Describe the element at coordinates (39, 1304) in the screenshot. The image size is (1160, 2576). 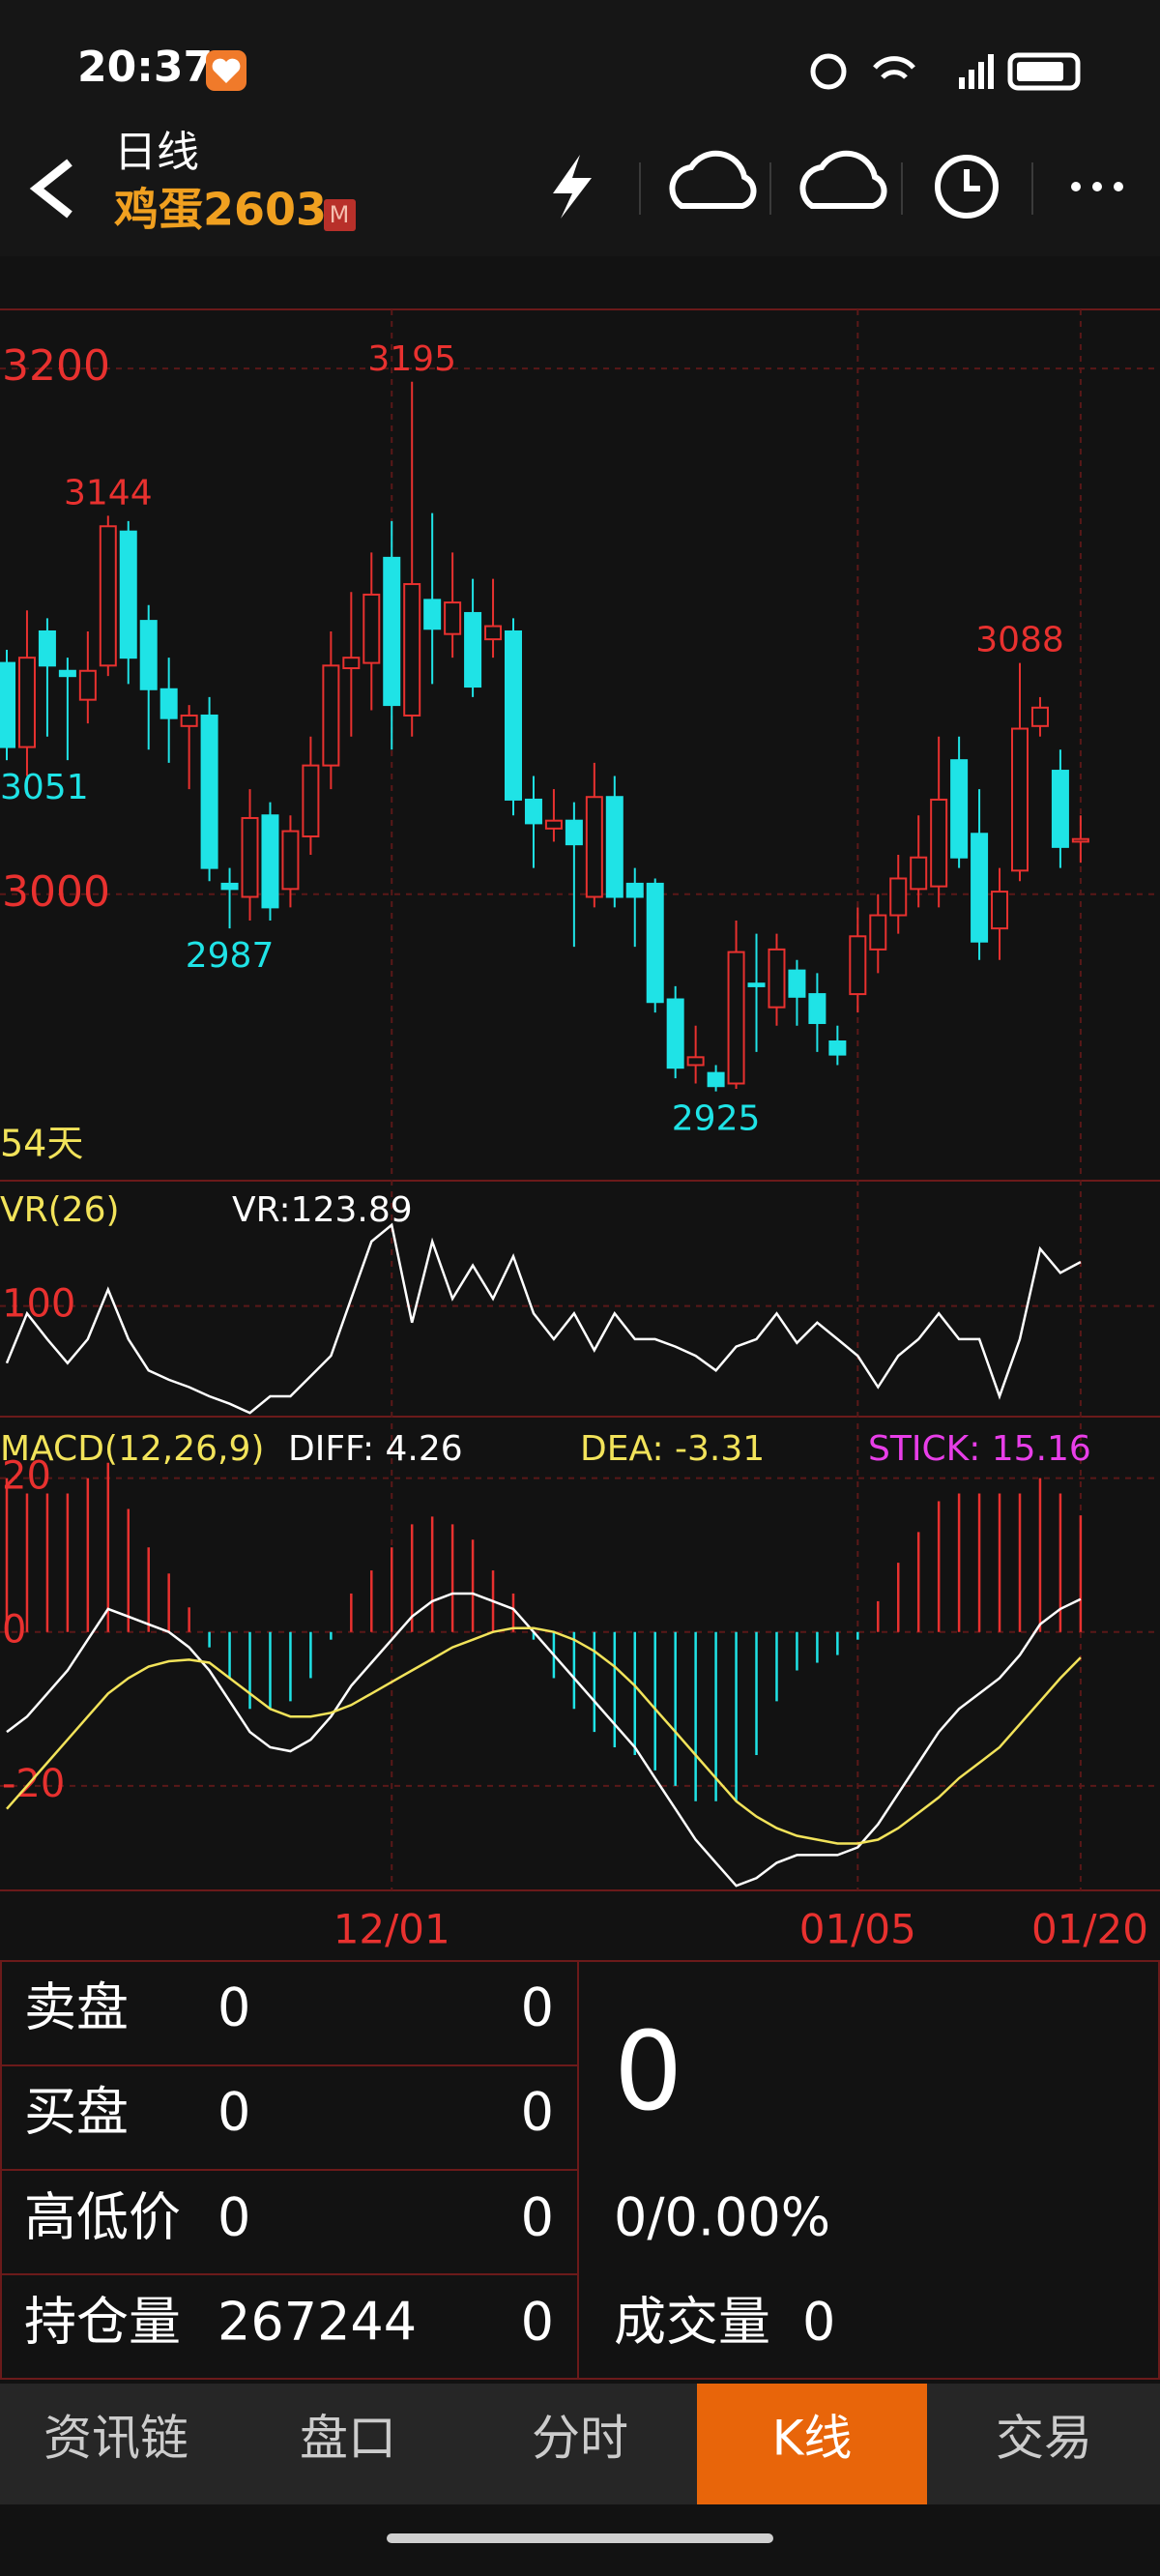
I see `y-tick-label: 100` at that location.